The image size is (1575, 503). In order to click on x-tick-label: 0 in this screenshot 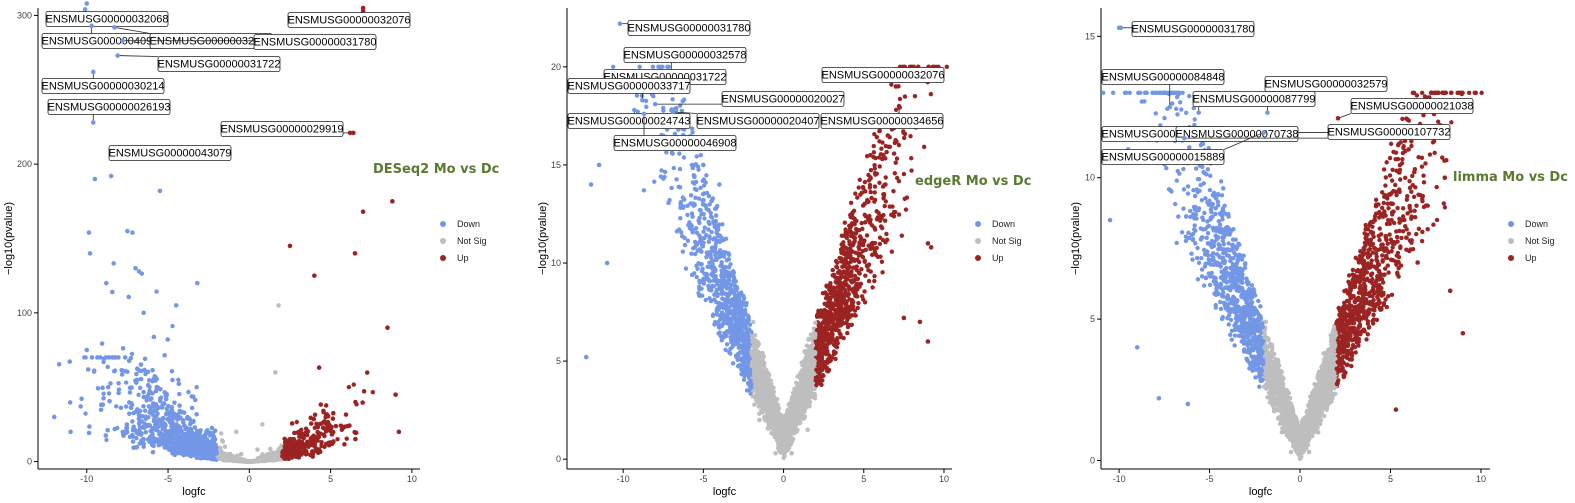, I will do `click(249, 479)`.